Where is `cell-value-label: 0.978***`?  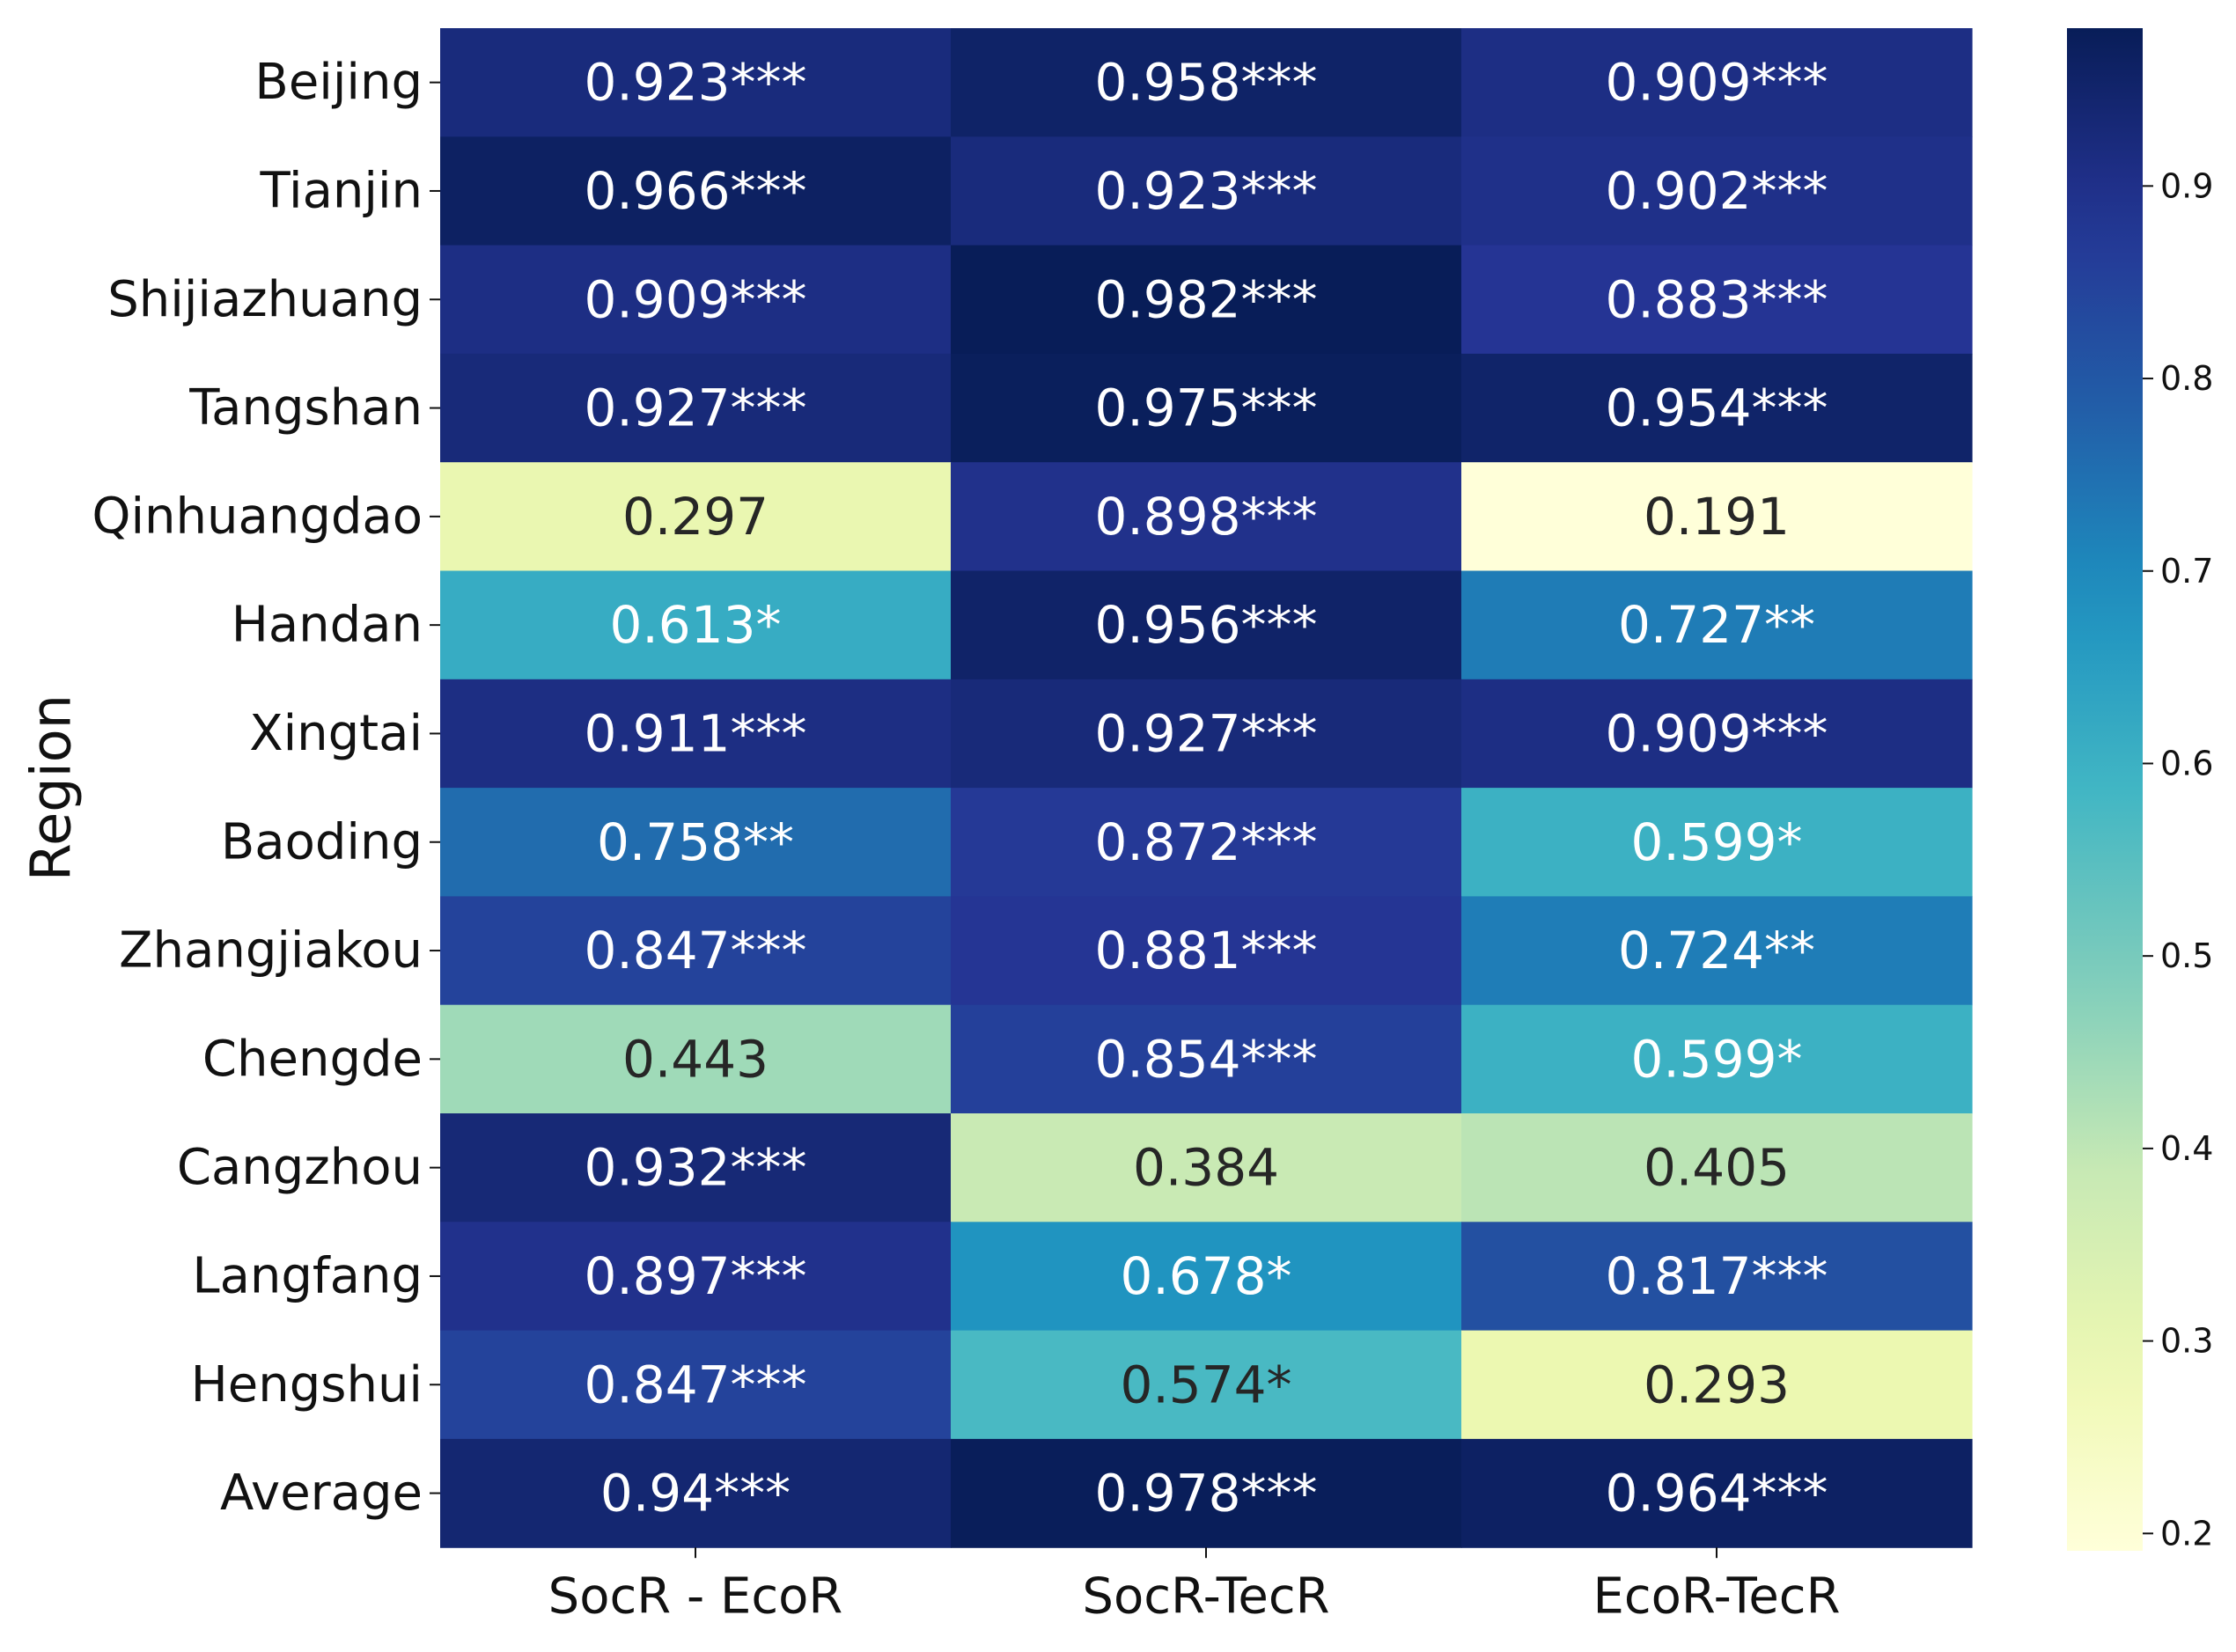
cell-value-label: 0.978*** is located at coordinates (1205, 1494).